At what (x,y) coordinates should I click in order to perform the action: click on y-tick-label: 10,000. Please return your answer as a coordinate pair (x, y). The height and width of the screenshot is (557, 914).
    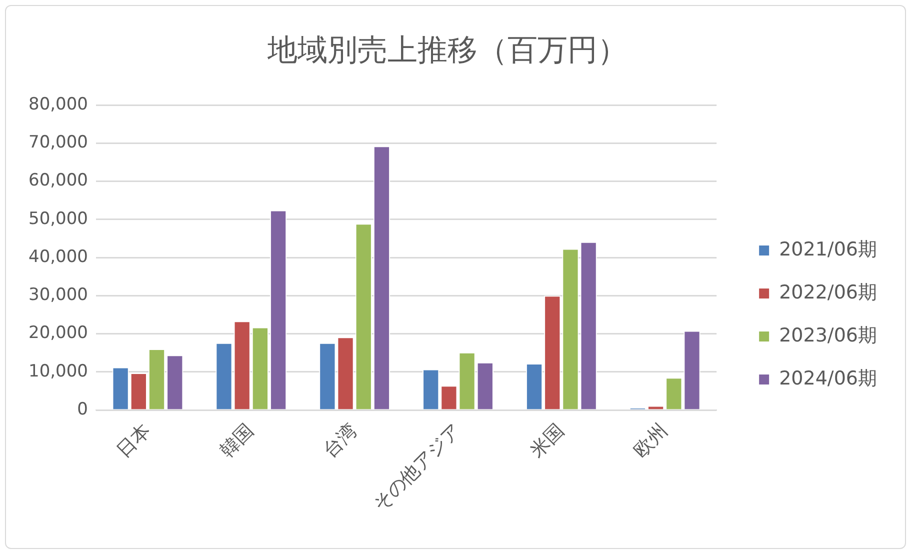
    Looking at the image, I should click on (58, 371).